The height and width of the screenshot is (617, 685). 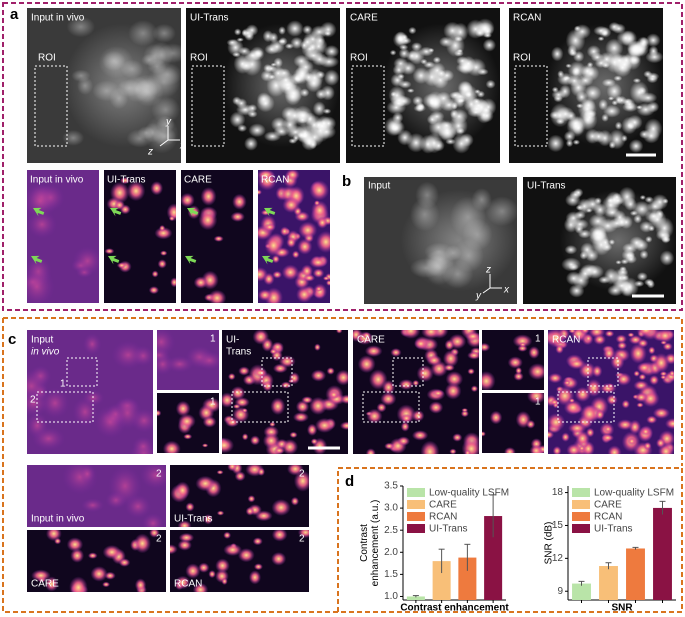 What do you see at coordinates (391, 530) in the screenshot?
I see `y-tick-label: 2.5` at bounding box center [391, 530].